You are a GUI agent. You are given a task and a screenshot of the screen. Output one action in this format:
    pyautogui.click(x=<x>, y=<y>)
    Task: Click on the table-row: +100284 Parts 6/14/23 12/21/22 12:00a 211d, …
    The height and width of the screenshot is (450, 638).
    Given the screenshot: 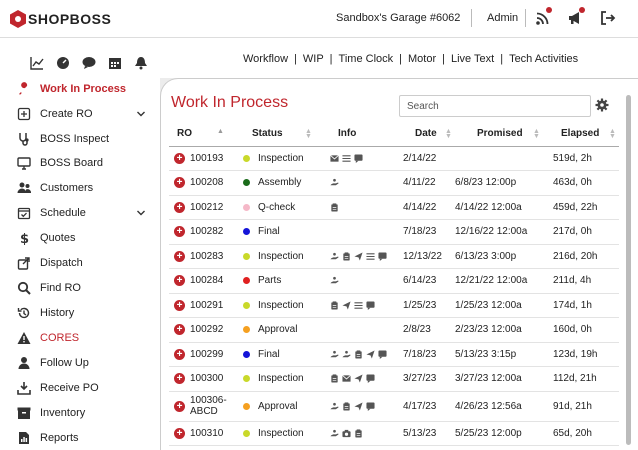 What is the action you would take?
    pyautogui.click(x=394, y=281)
    